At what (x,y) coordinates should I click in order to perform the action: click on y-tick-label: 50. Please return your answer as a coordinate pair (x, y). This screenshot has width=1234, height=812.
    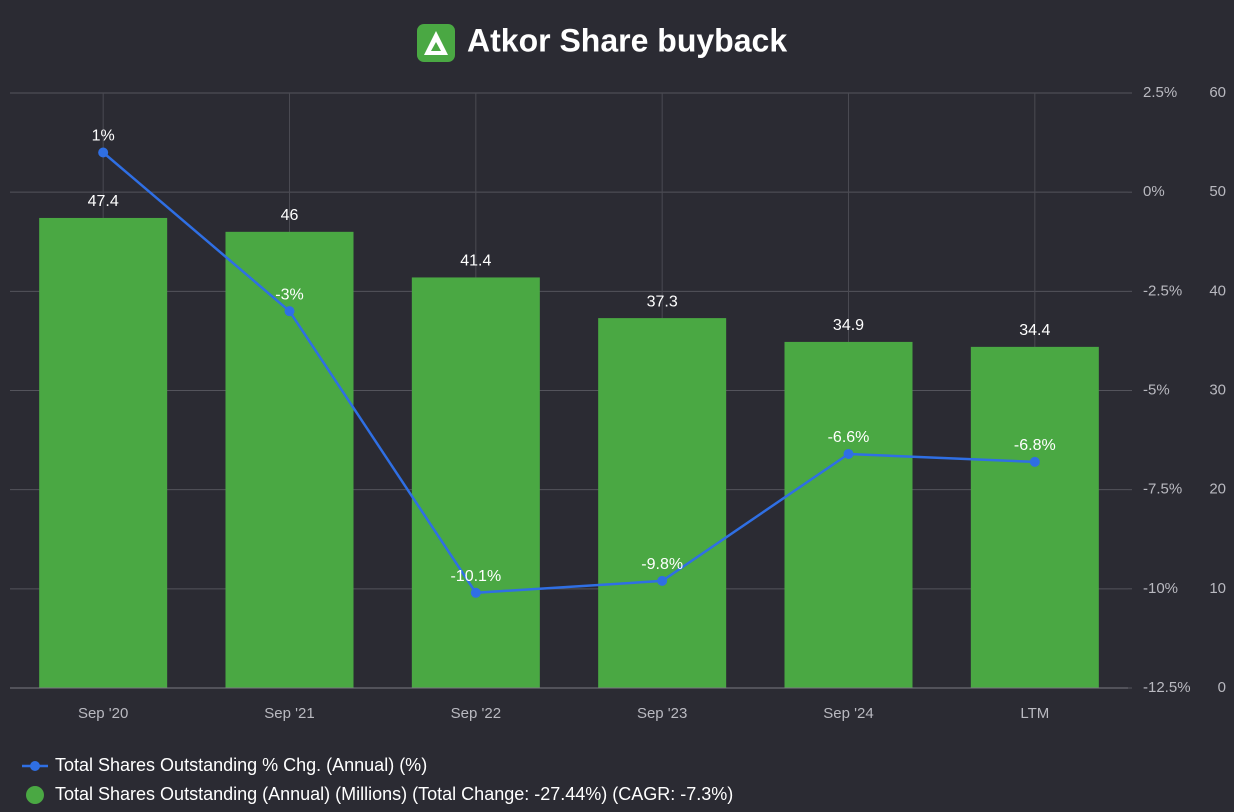
    Looking at the image, I should click on (1217, 191).